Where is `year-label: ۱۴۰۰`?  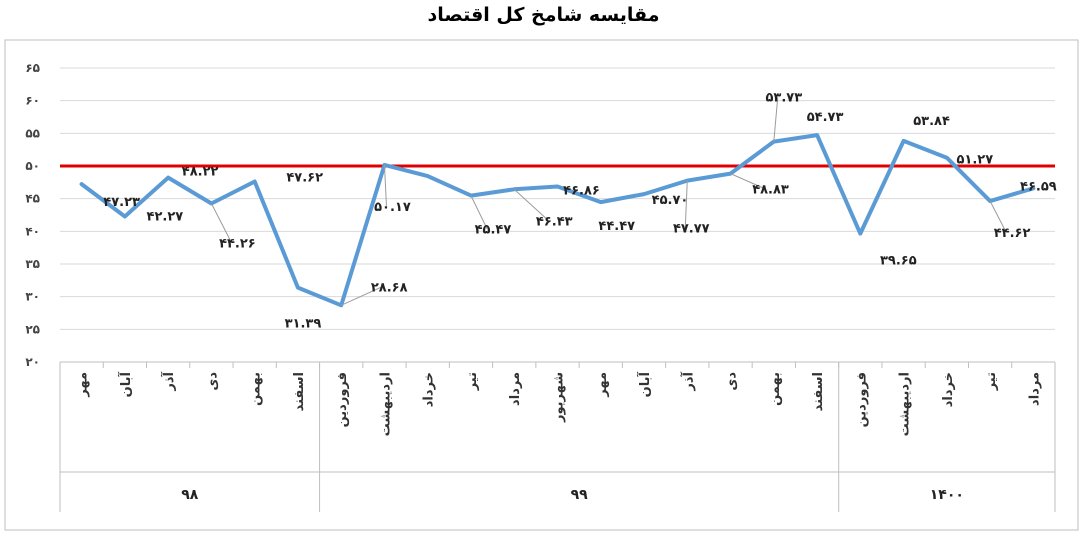
year-label: ۱۴۰۰ is located at coordinates (947, 495).